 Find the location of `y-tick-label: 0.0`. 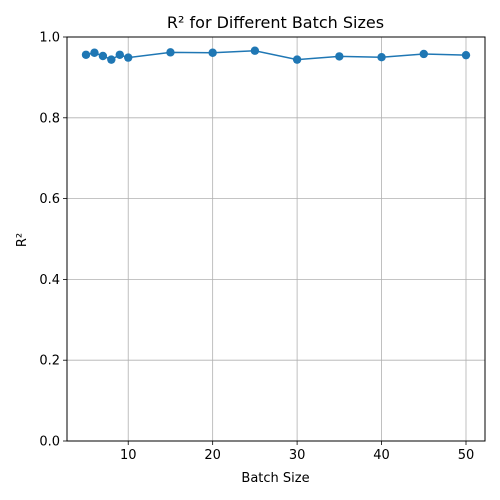

y-tick-label: 0.0 is located at coordinates (49, 442).